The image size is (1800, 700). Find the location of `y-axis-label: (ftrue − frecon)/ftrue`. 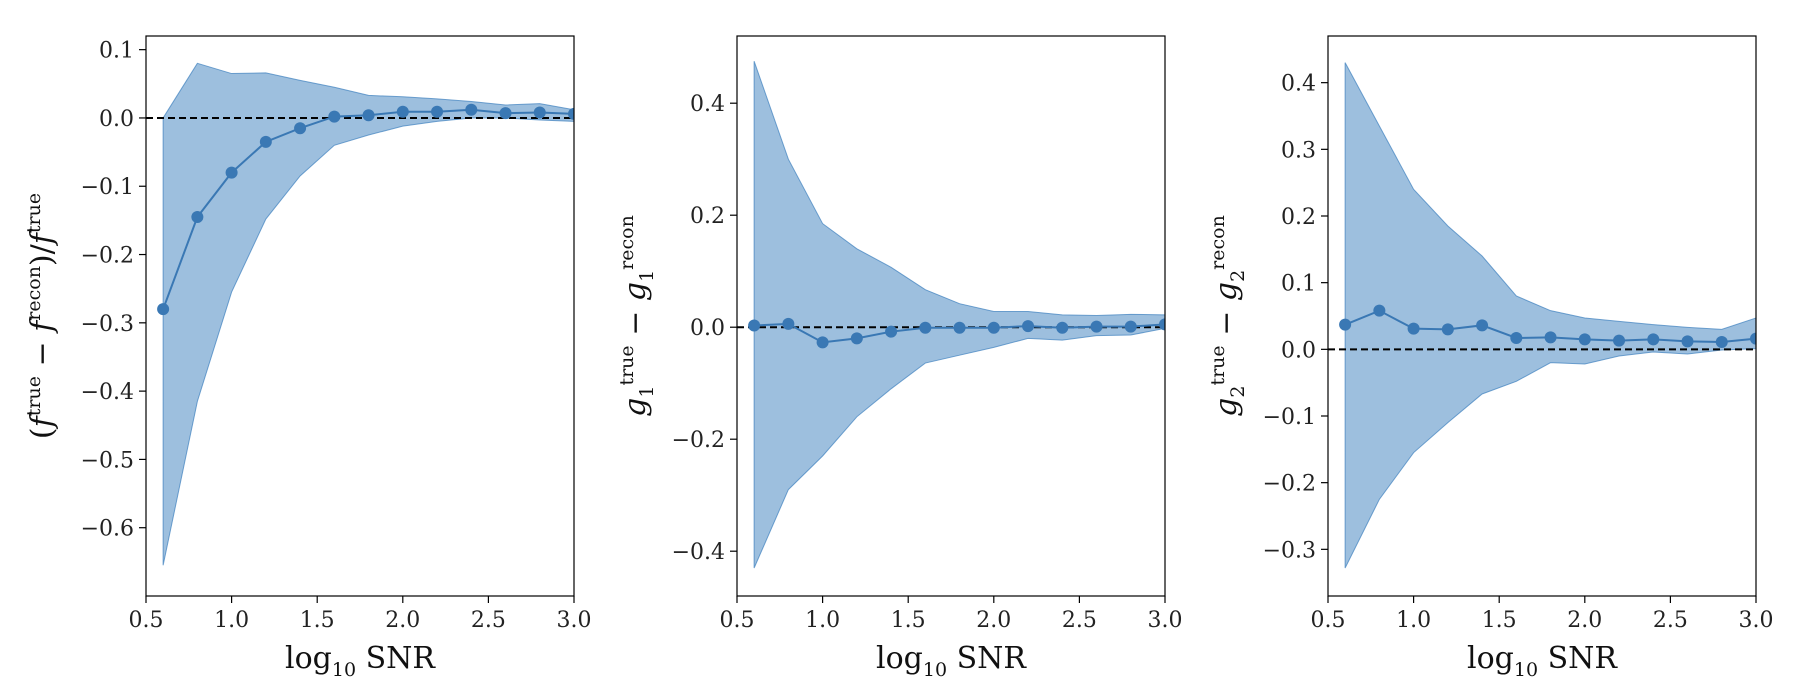

y-axis-label: (ftrue − frecon)/ftrue is located at coordinates (41, 316).